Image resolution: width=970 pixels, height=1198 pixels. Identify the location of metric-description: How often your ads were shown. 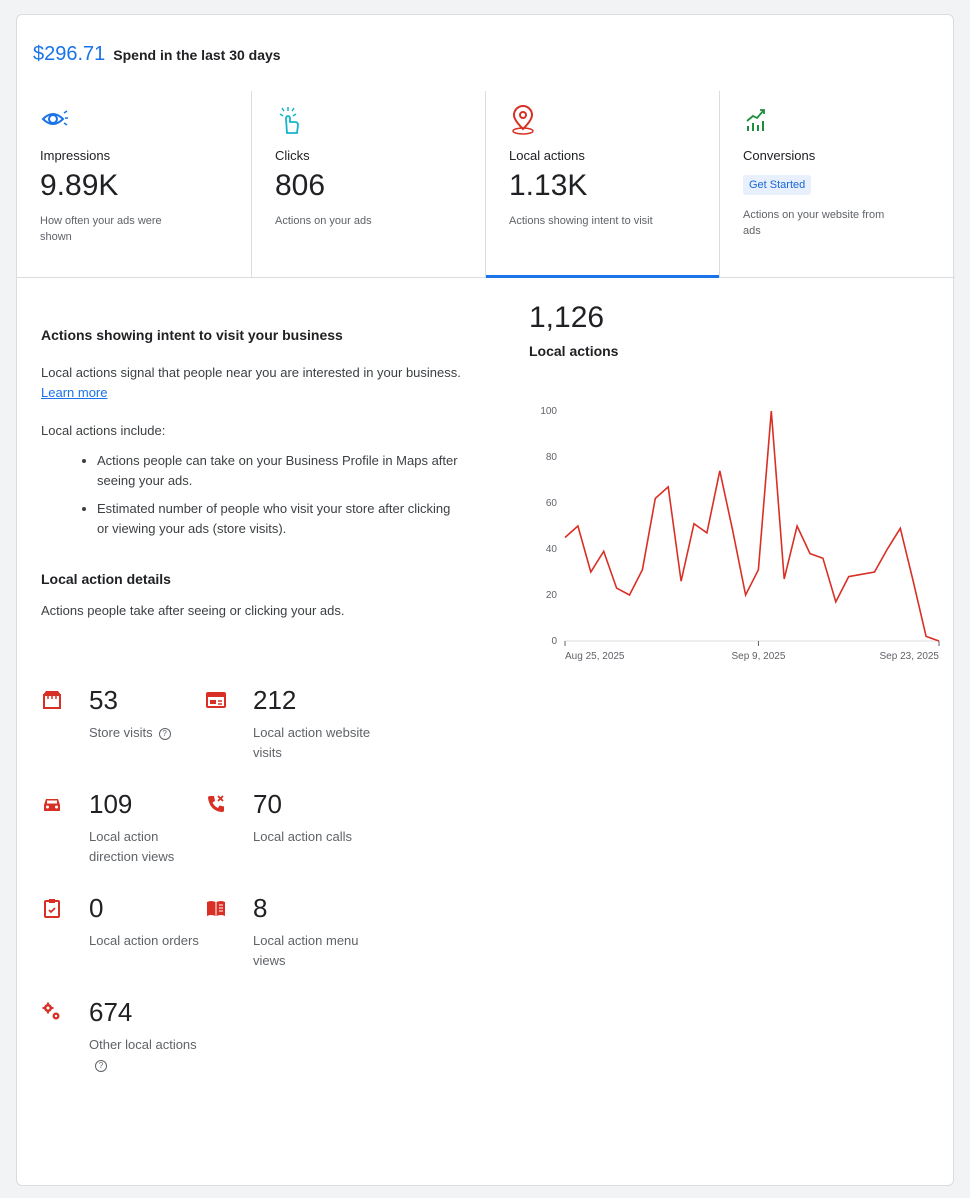
(101, 229).